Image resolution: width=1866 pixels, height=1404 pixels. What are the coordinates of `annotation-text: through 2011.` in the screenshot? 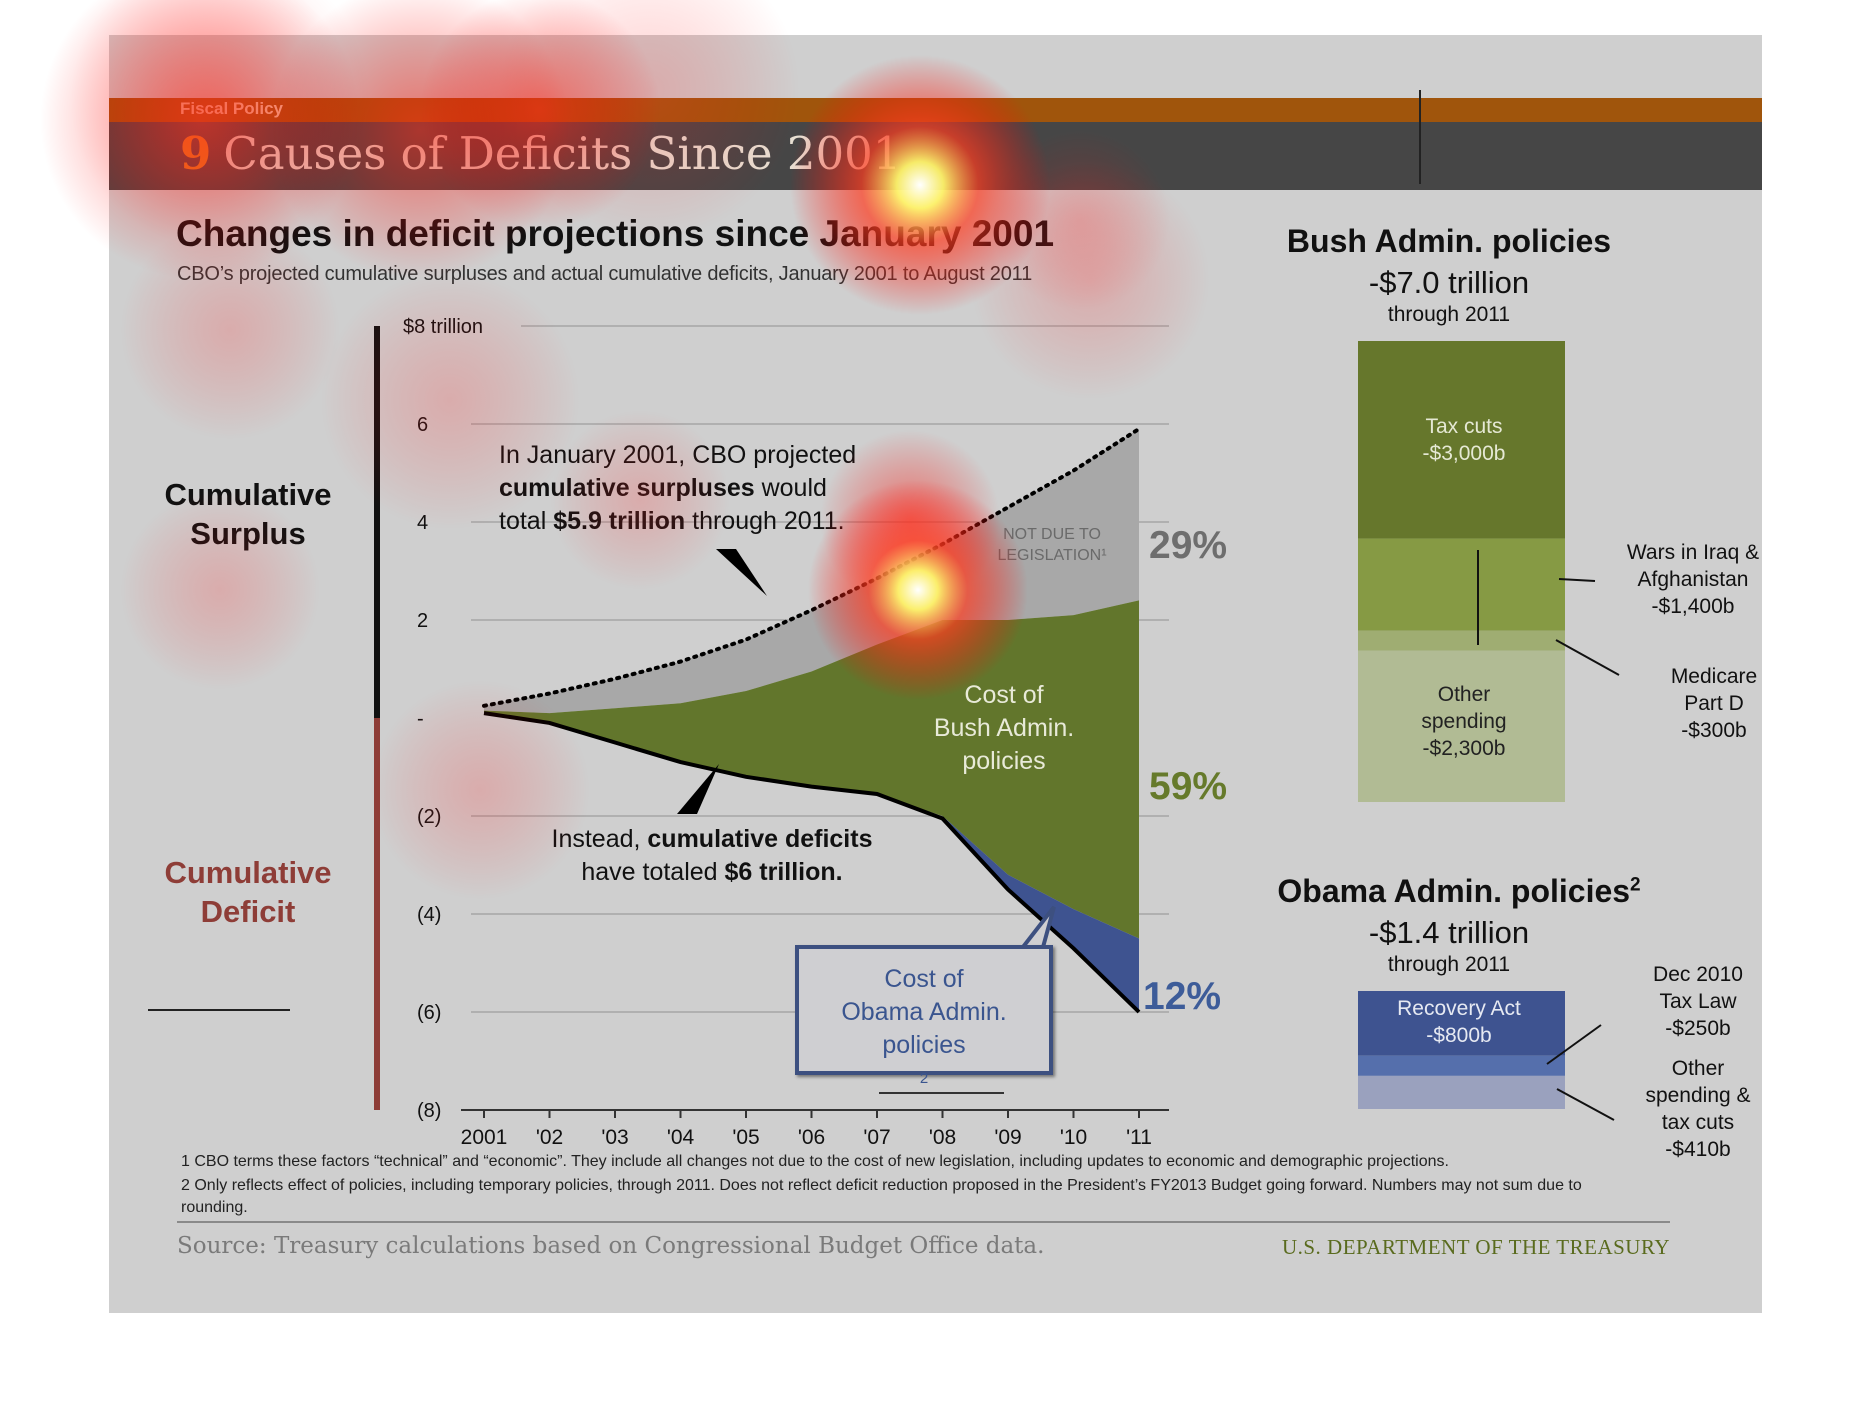 It's located at (765, 521).